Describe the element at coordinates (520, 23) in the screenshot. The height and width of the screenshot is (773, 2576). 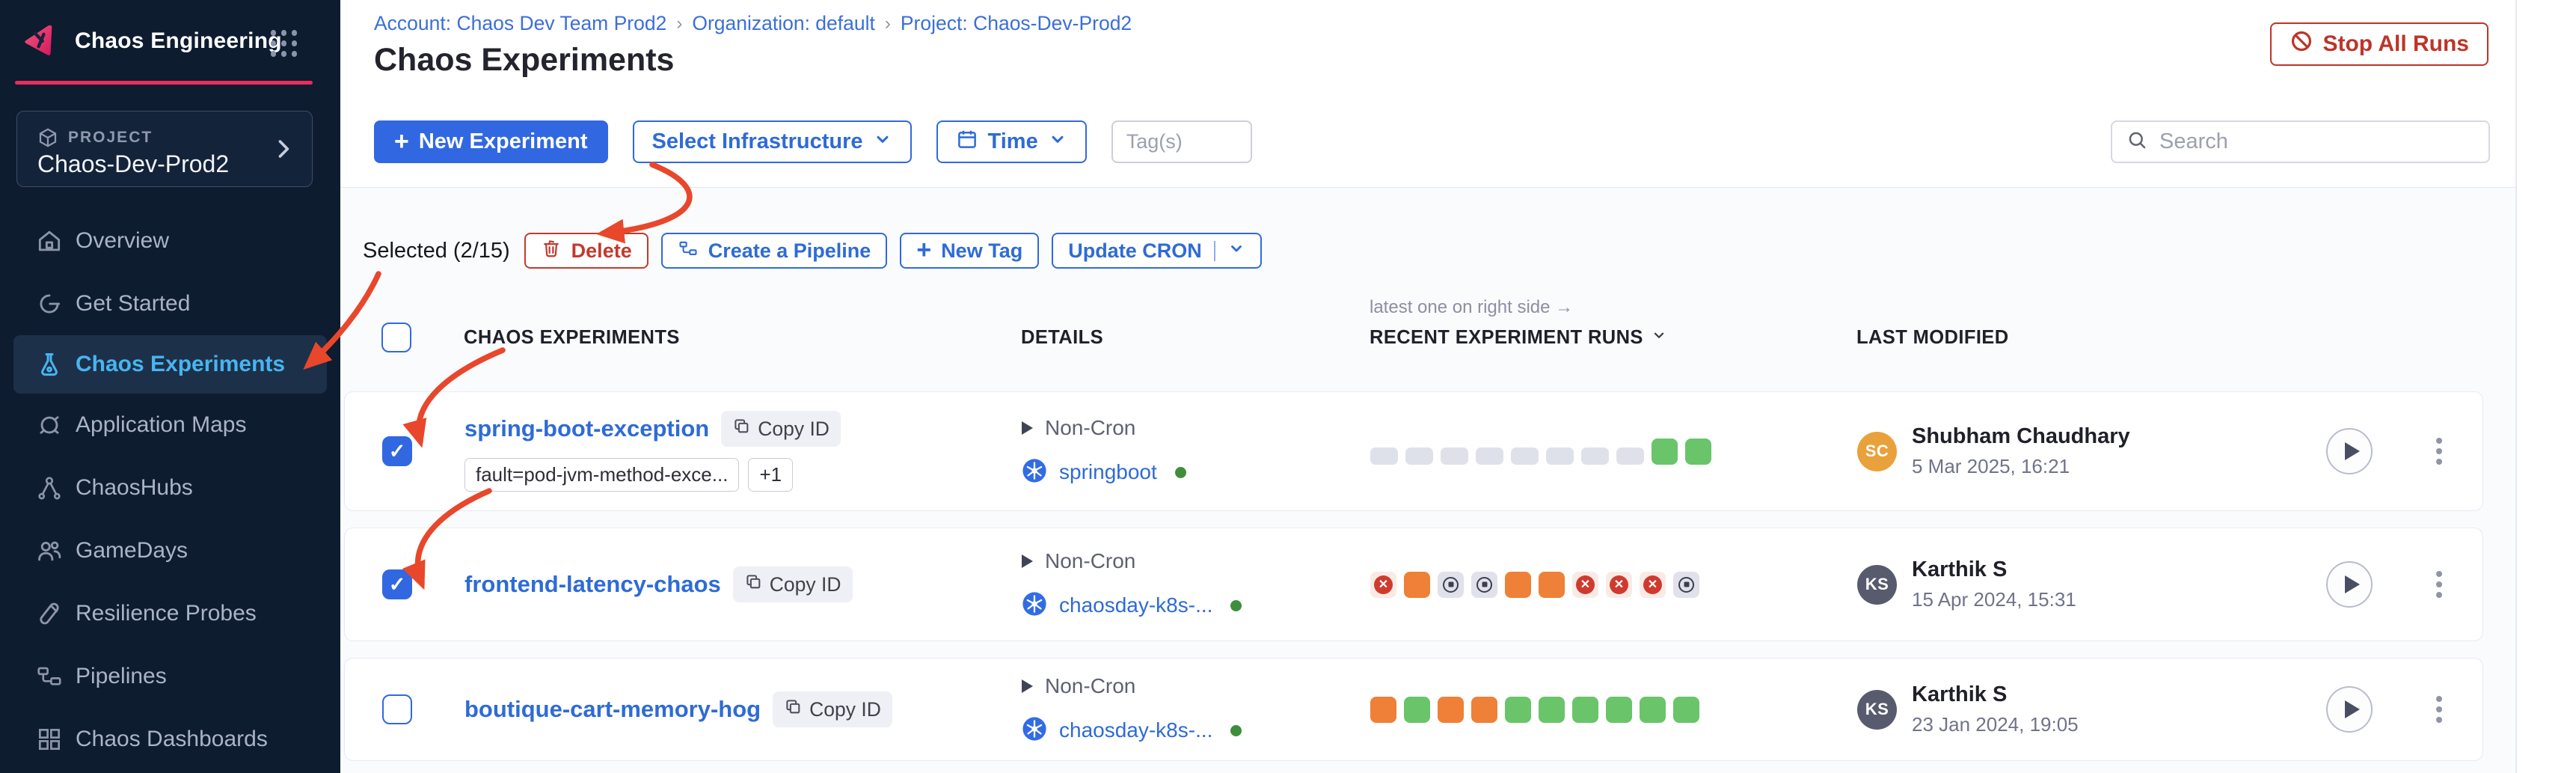
I see `breadcrumb-account-link: Account: Chaos Dev Team Prod2` at that location.